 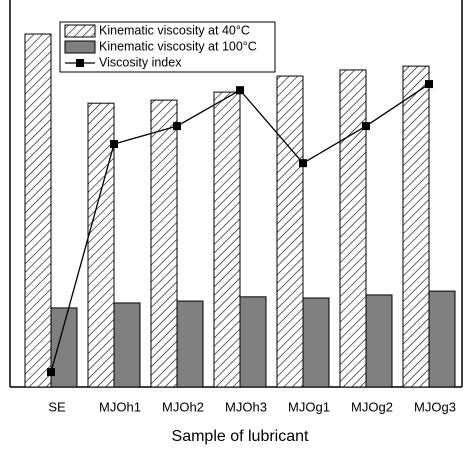 What do you see at coordinates (372, 406) in the screenshot?
I see `x-tick-label: MJOg2` at bounding box center [372, 406].